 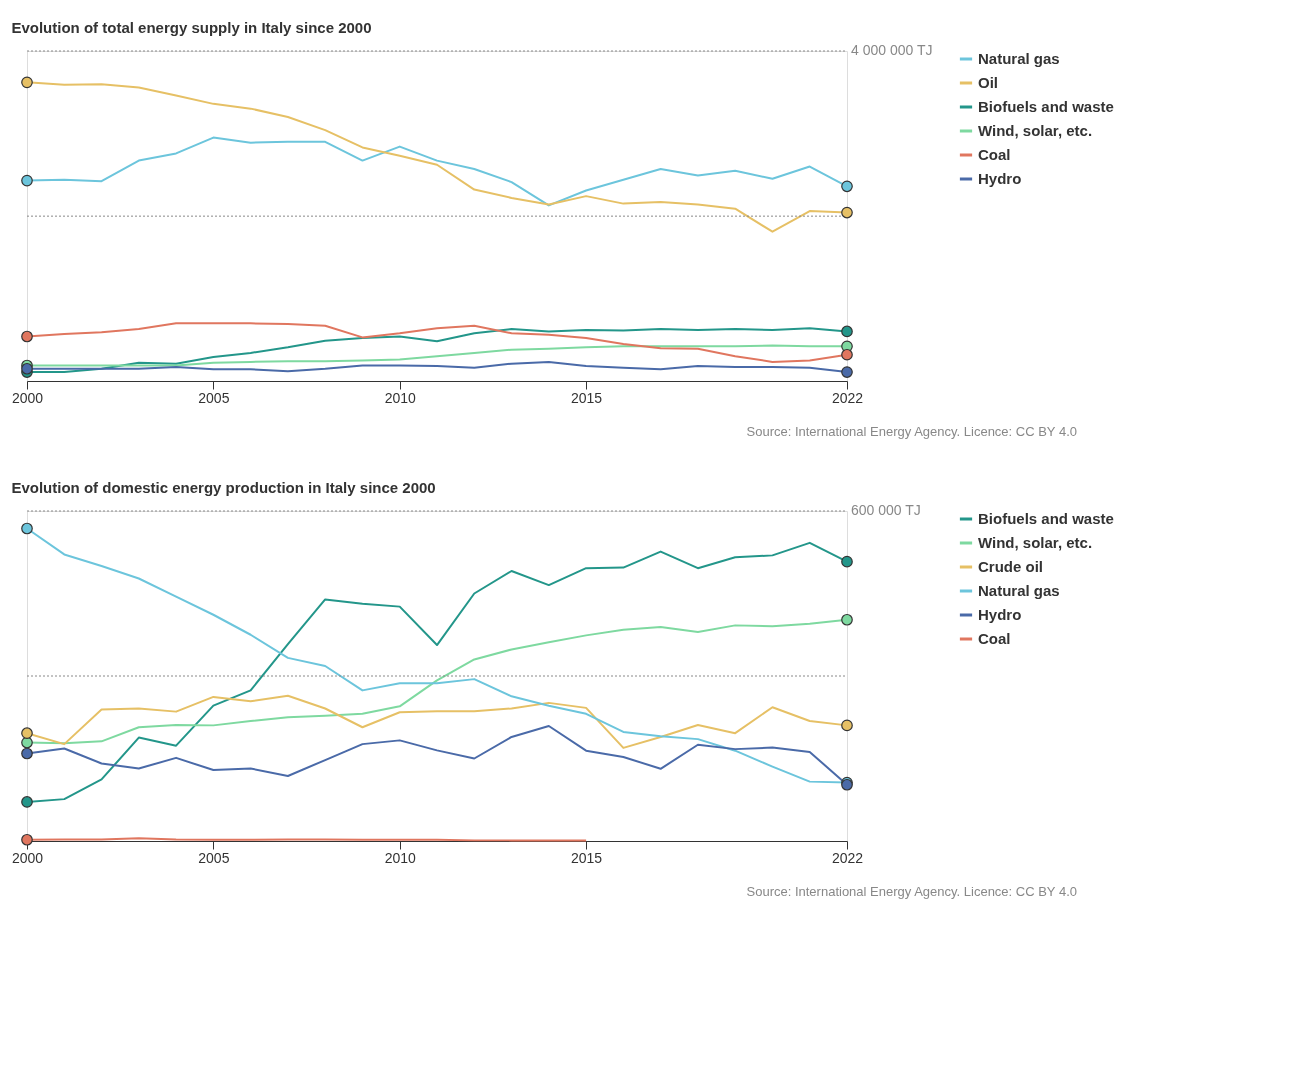 What do you see at coordinates (223, 487) in the screenshot?
I see `chart-title: Evolution of domestic energy production in Italy since 2000` at bounding box center [223, 487].